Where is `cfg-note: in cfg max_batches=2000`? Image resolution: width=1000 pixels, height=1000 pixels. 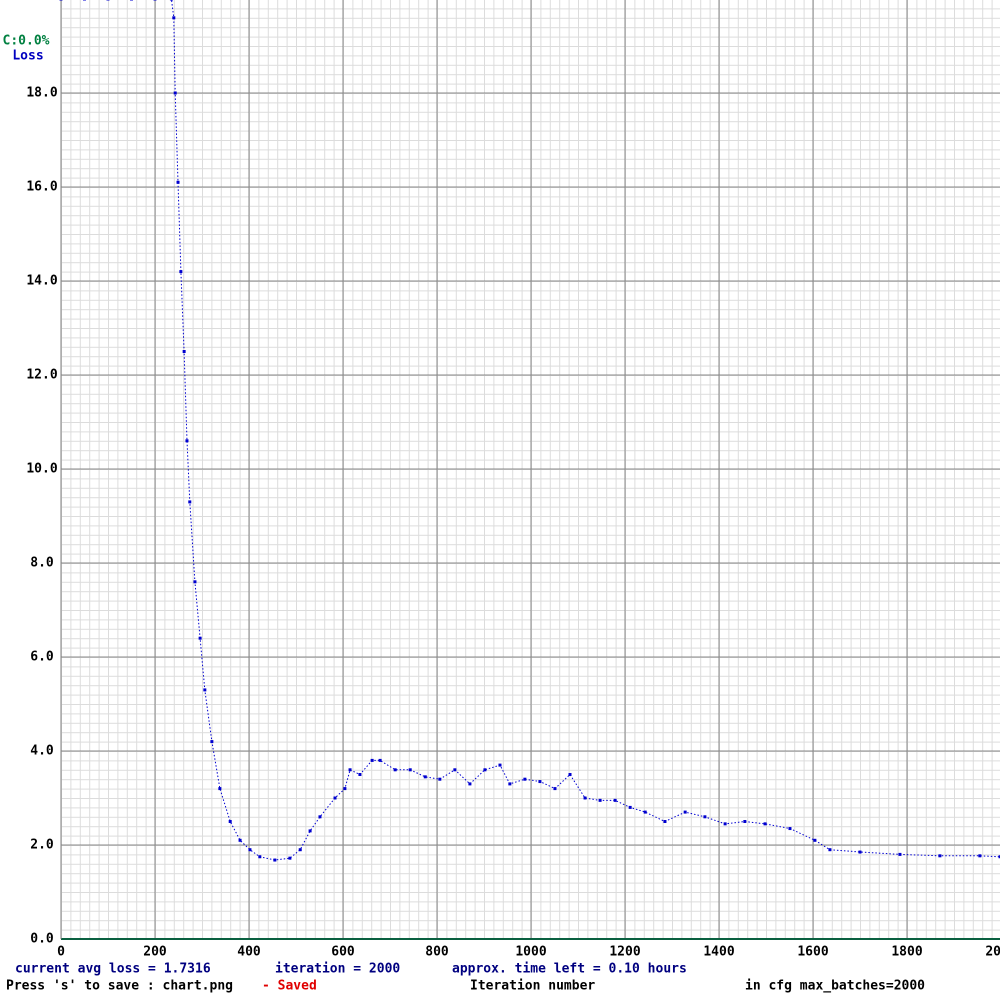 cfg-note: in cfg max_batches=2000 is located at coordinates (835, 986).